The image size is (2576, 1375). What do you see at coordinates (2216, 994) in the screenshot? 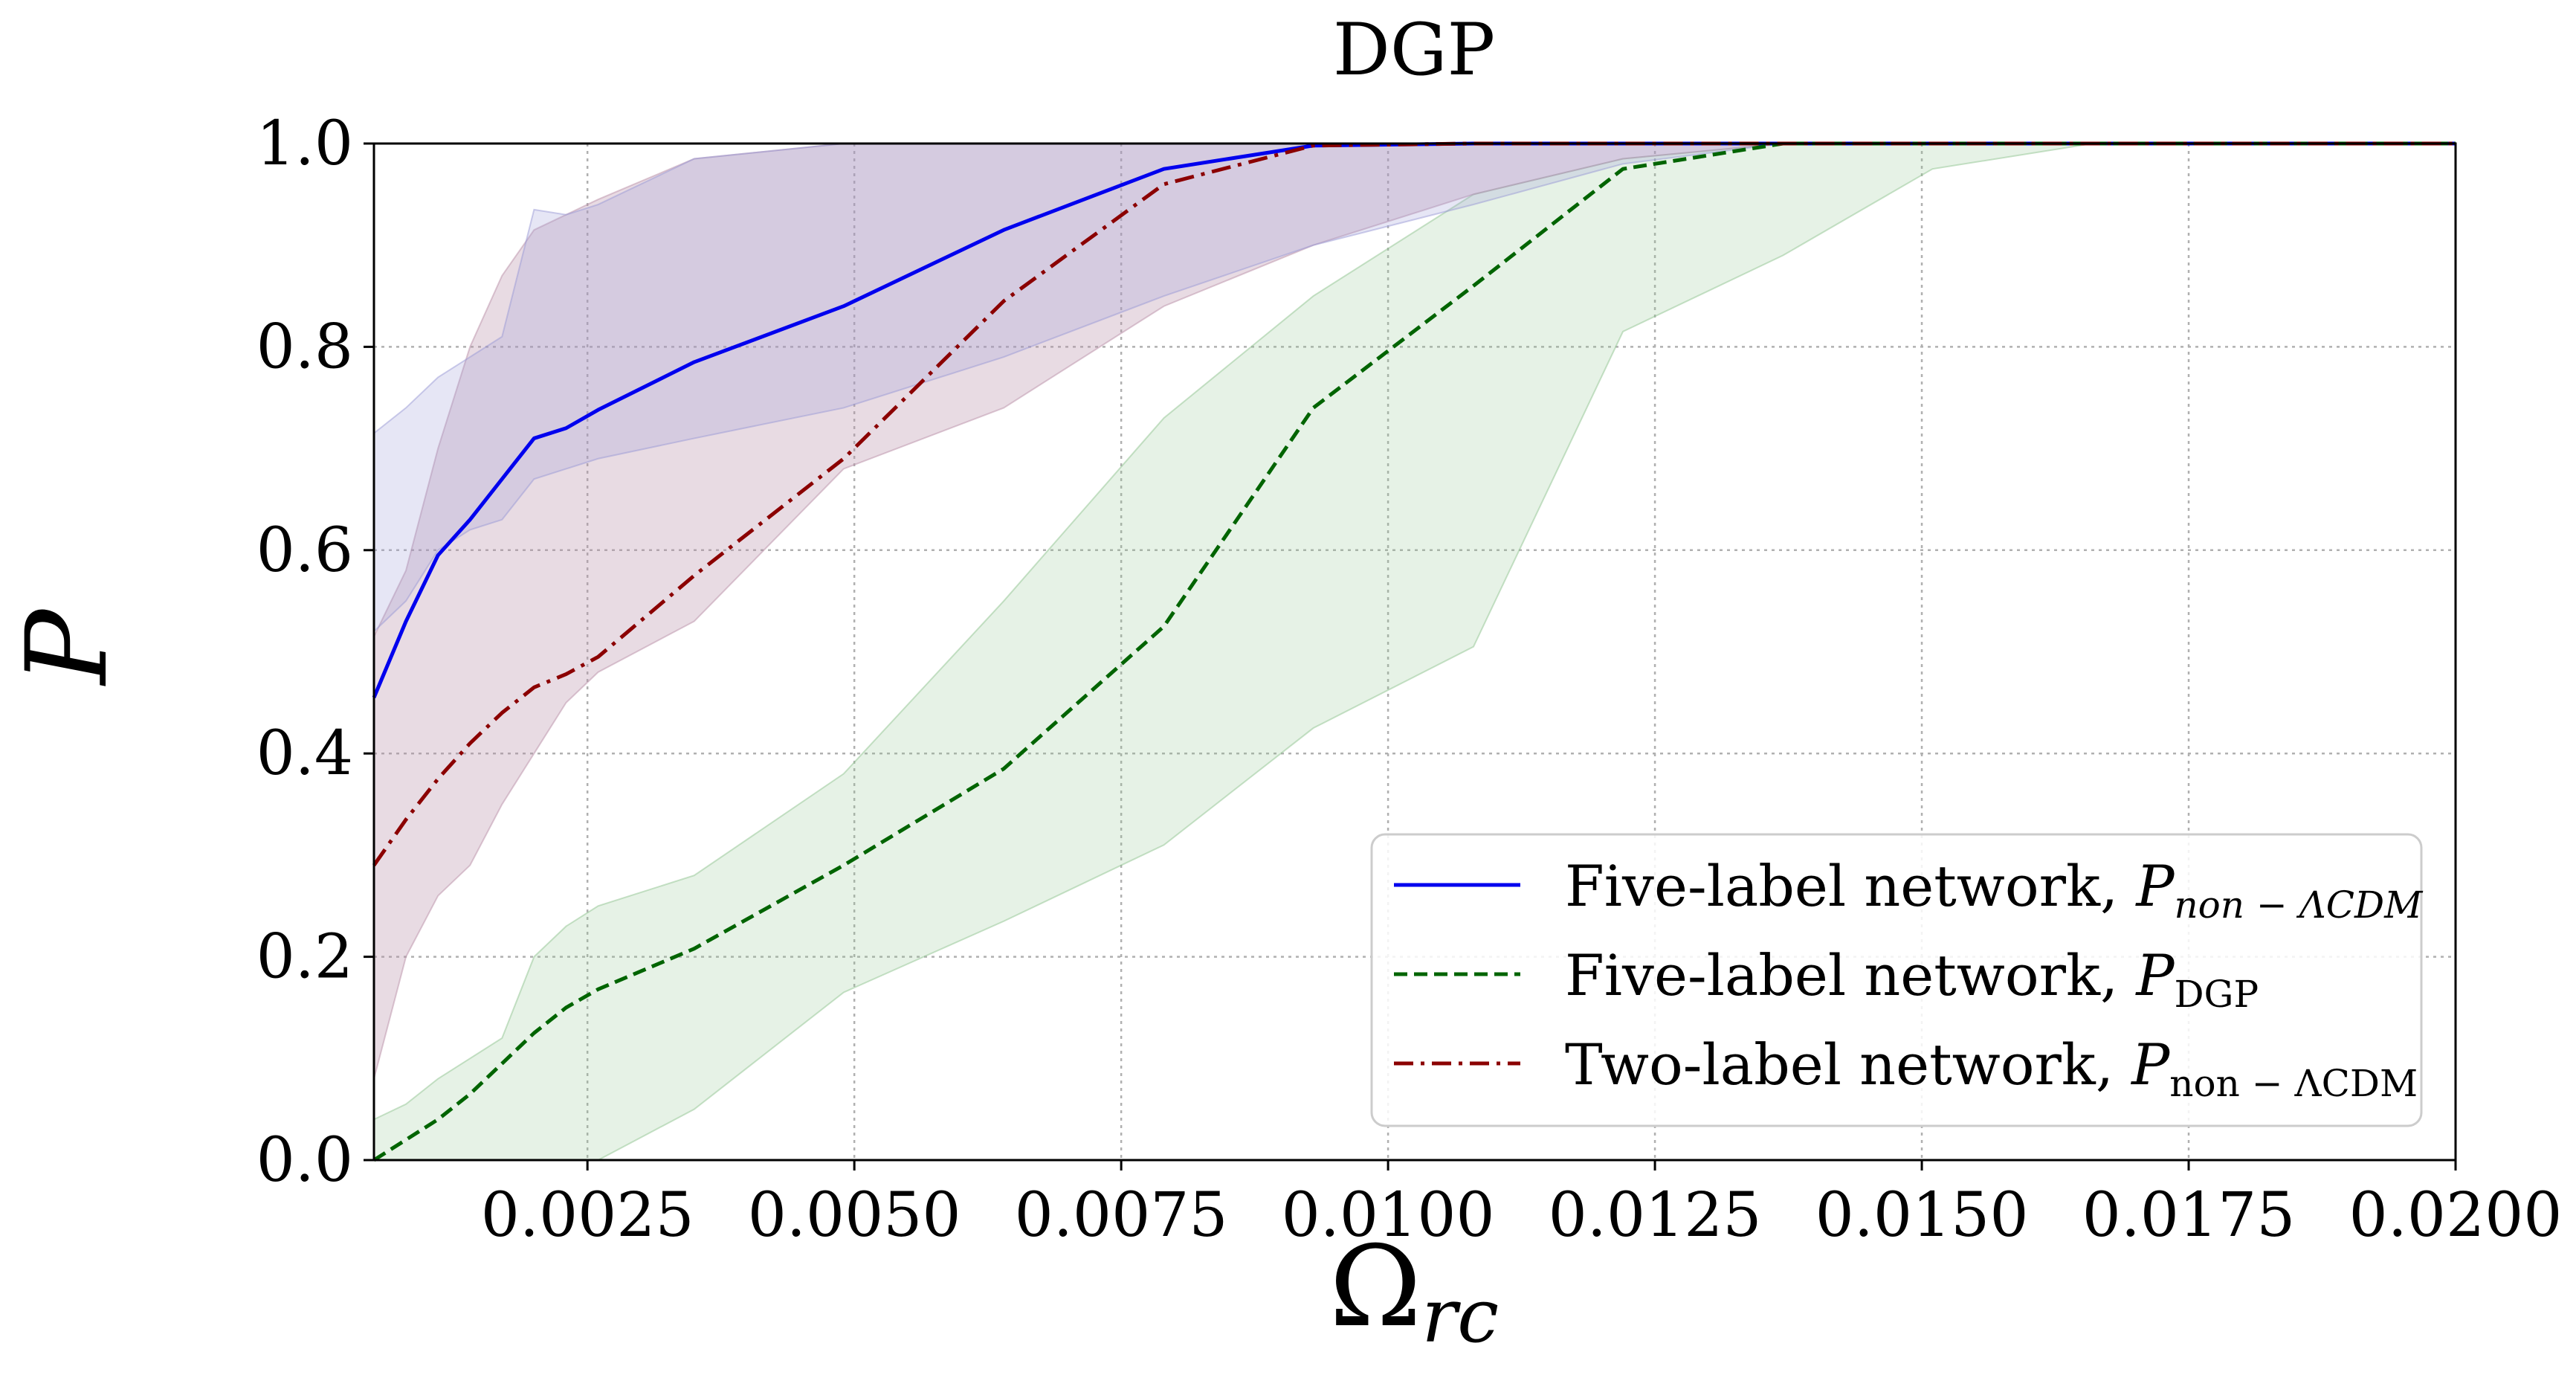
I see `legend-subscript: DGP` at bounding box center [2216, 994].